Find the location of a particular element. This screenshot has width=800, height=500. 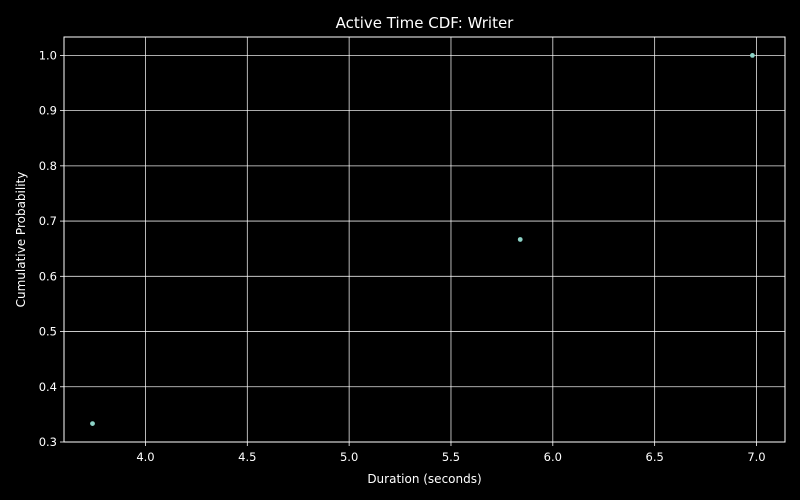

y-tick-label: 0.8 is located at coordinates (48, 166).